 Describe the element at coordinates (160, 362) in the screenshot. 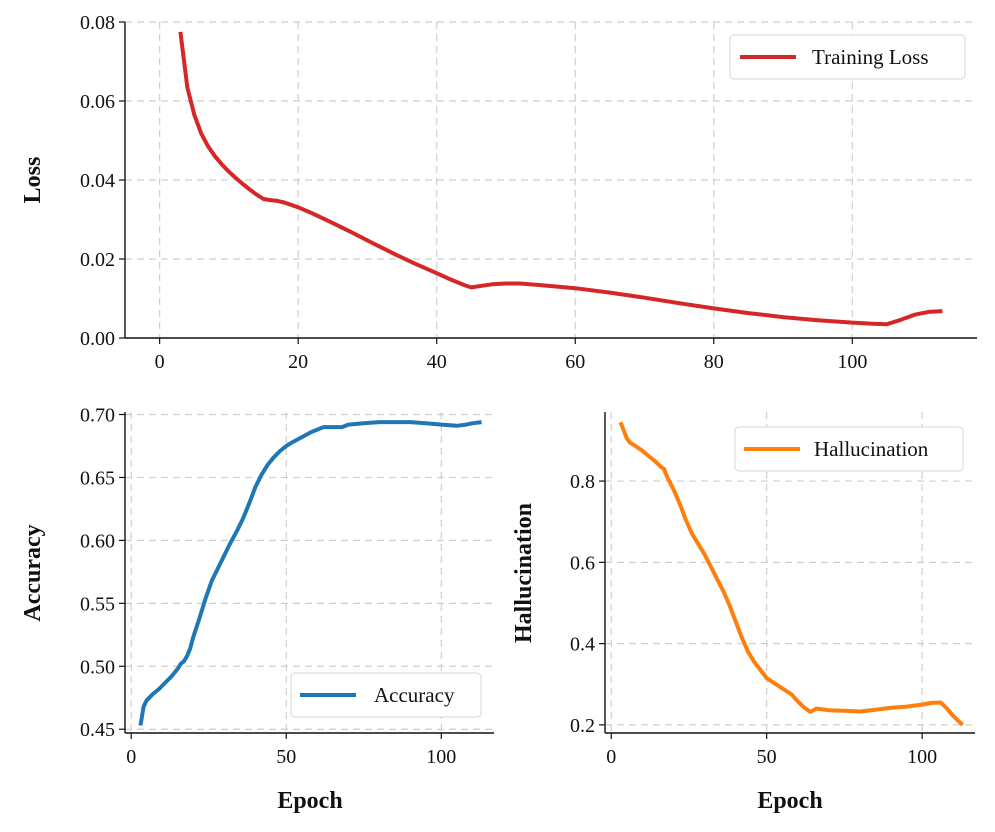

I see `loss-x-tick-label: 0` at that location.